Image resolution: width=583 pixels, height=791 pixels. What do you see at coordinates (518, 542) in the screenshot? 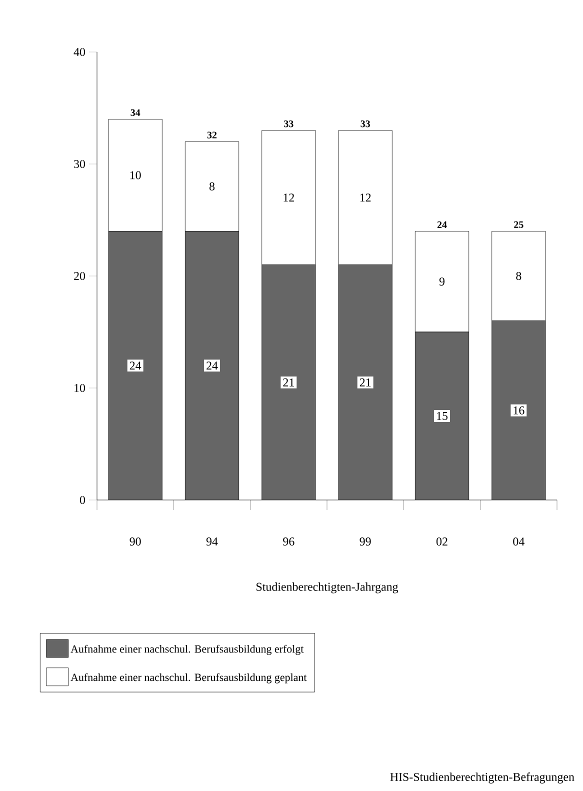
I see `x-tick-label: 04` at bounding box center [518, 542].